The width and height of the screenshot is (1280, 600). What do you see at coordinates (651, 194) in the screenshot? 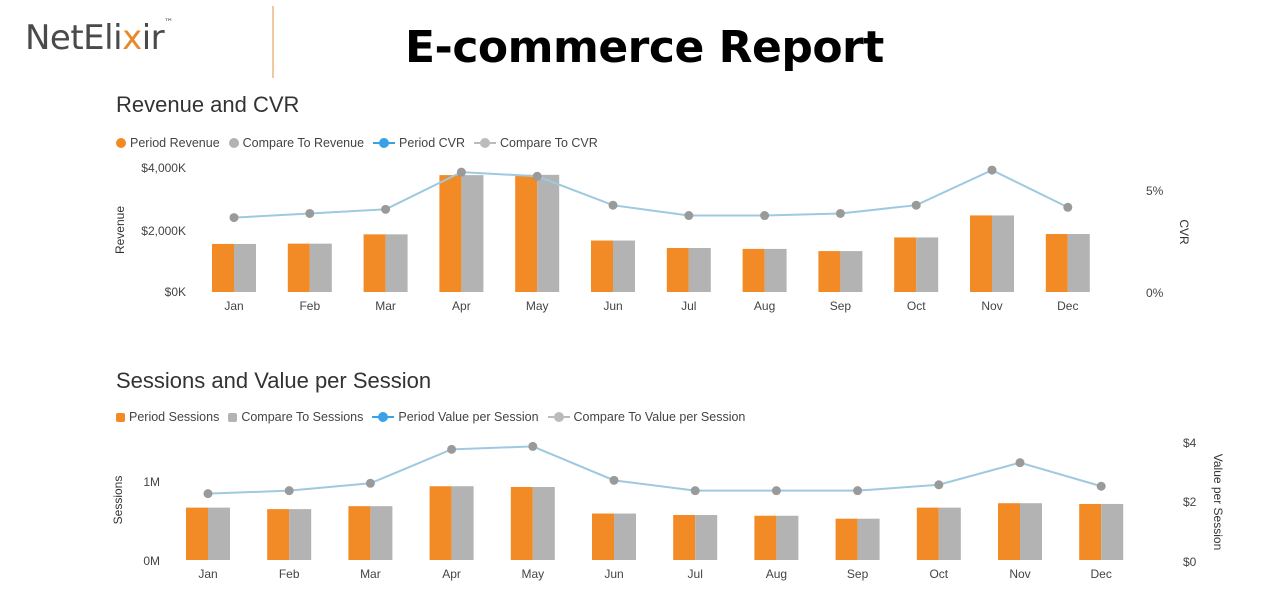
I see `revenue-period-line` at bounding box center [651, 194].